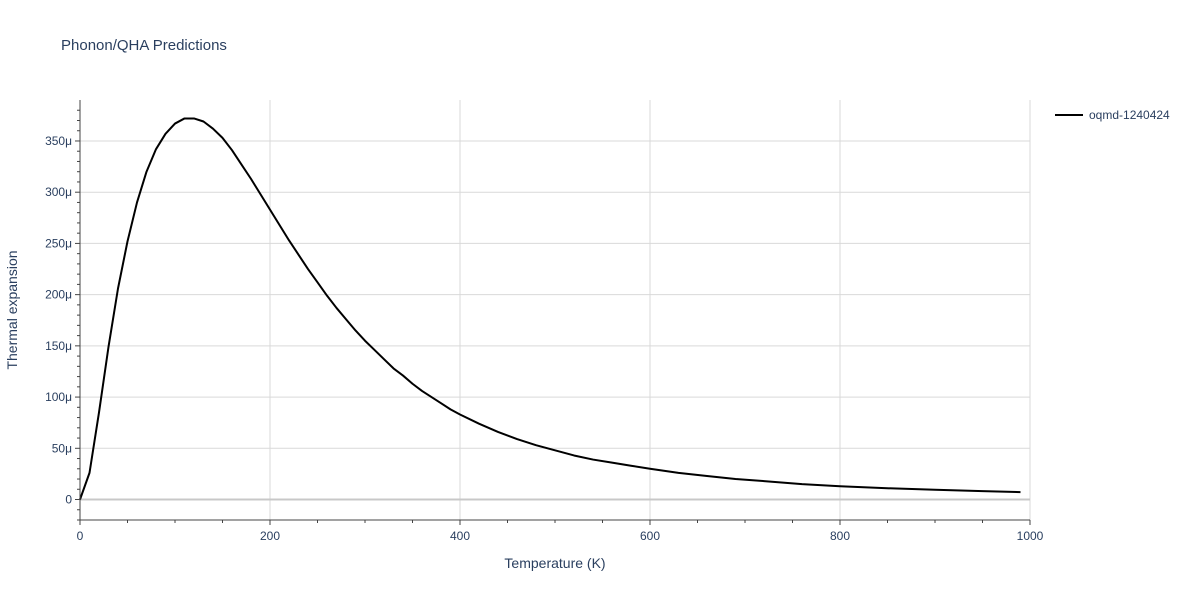  Describe the element at coordinates (58, 295) in the screenshot. I see `y-tick-label: 200μ` at that location.